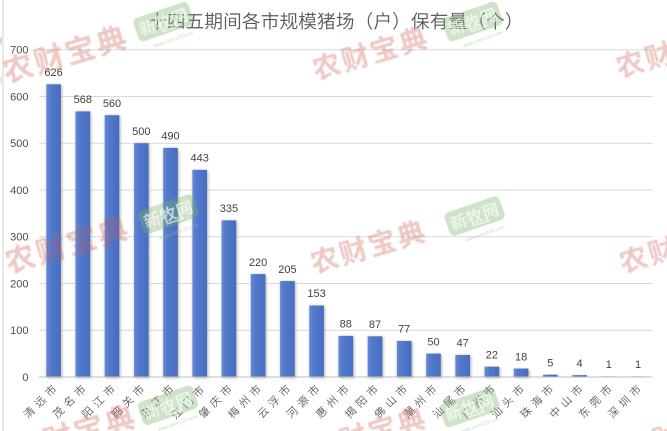 The image size is (667, 431). Describe the element at coordinates (375, 325) in the screenshot. I see `svg-text: 87` at that location.